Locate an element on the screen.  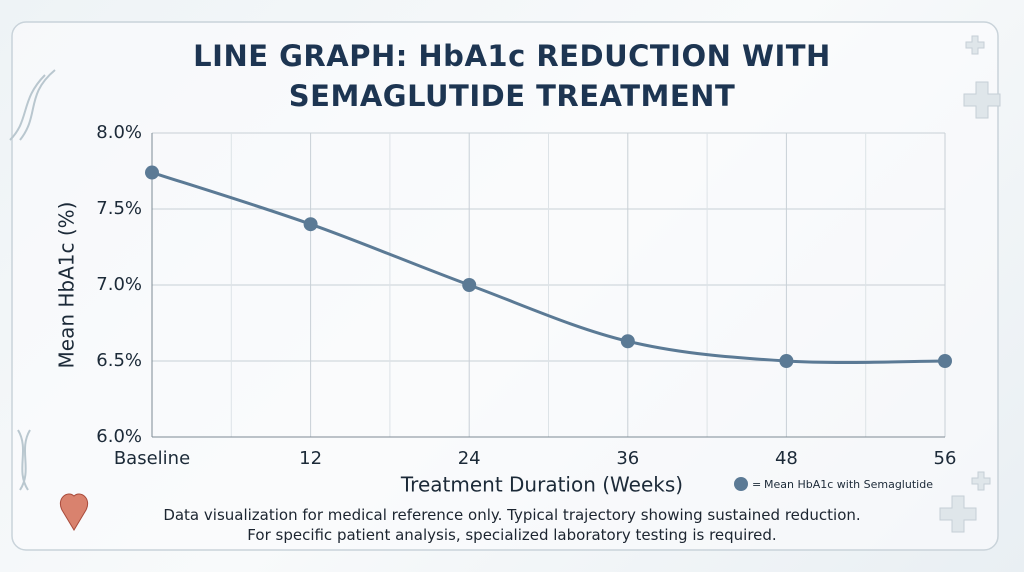
y-tick-label: 7.5% is located at coordinates (119, 208).